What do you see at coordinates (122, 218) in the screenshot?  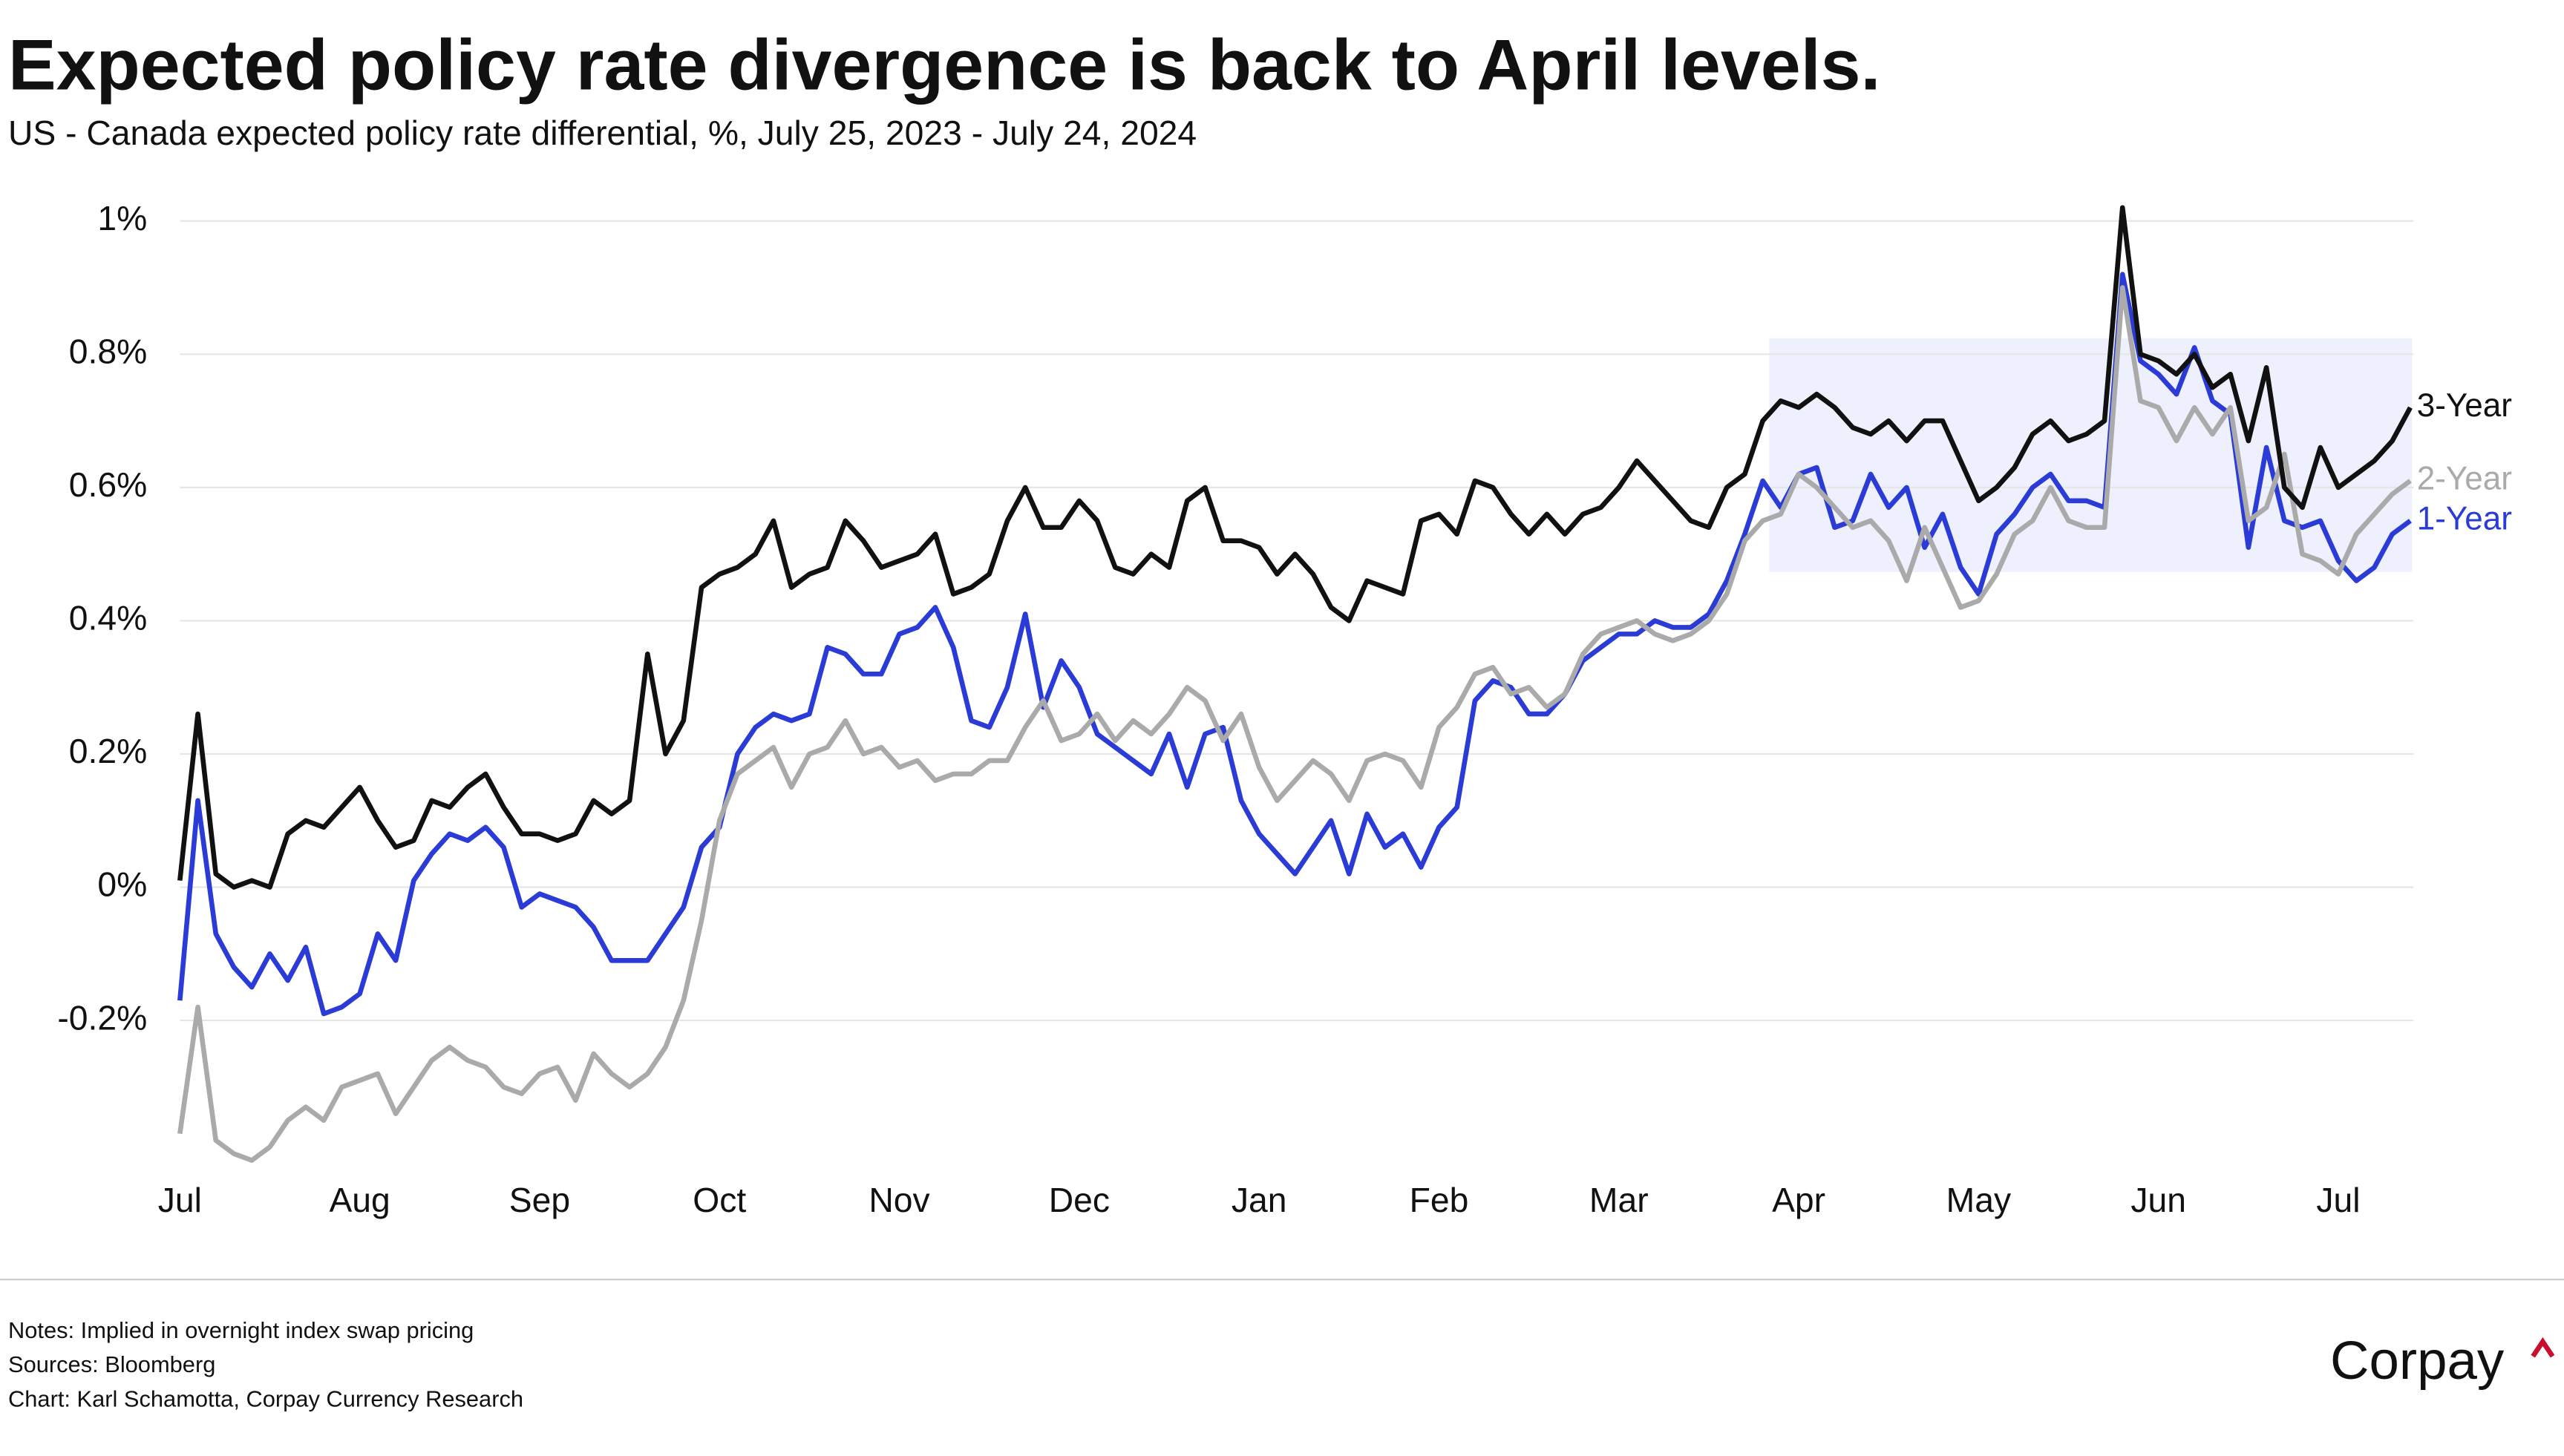 I see `y-tick-label: 1%` at bounding box center [122, 218].